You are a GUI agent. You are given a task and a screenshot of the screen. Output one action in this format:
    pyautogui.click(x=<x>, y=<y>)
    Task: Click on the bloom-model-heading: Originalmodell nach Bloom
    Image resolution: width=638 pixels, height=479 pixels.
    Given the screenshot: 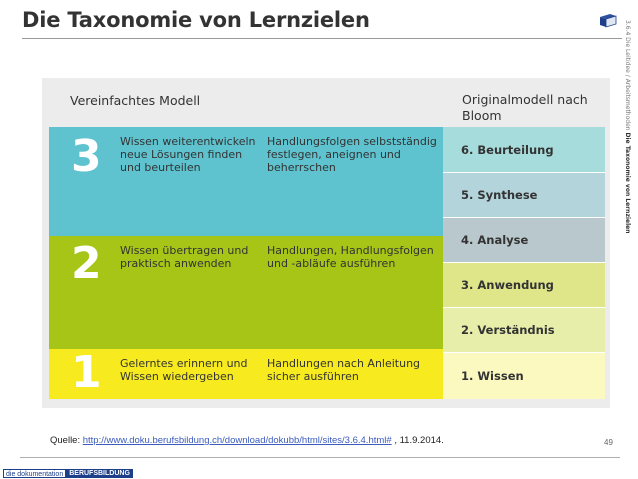 What is the action you would take?
    pyautogui.click(x=525, y=107)
    